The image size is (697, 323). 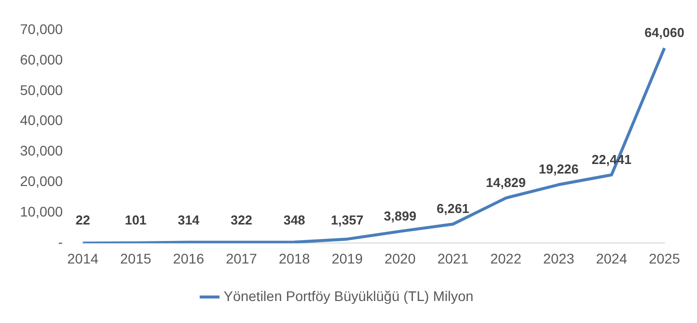 What do you see at coordinates (349, 296) in the screenshot?
I see `legend-label: Yönetilen Portföy Büyüklüğü (TL) Milyon` at bounding box center [349, 296].